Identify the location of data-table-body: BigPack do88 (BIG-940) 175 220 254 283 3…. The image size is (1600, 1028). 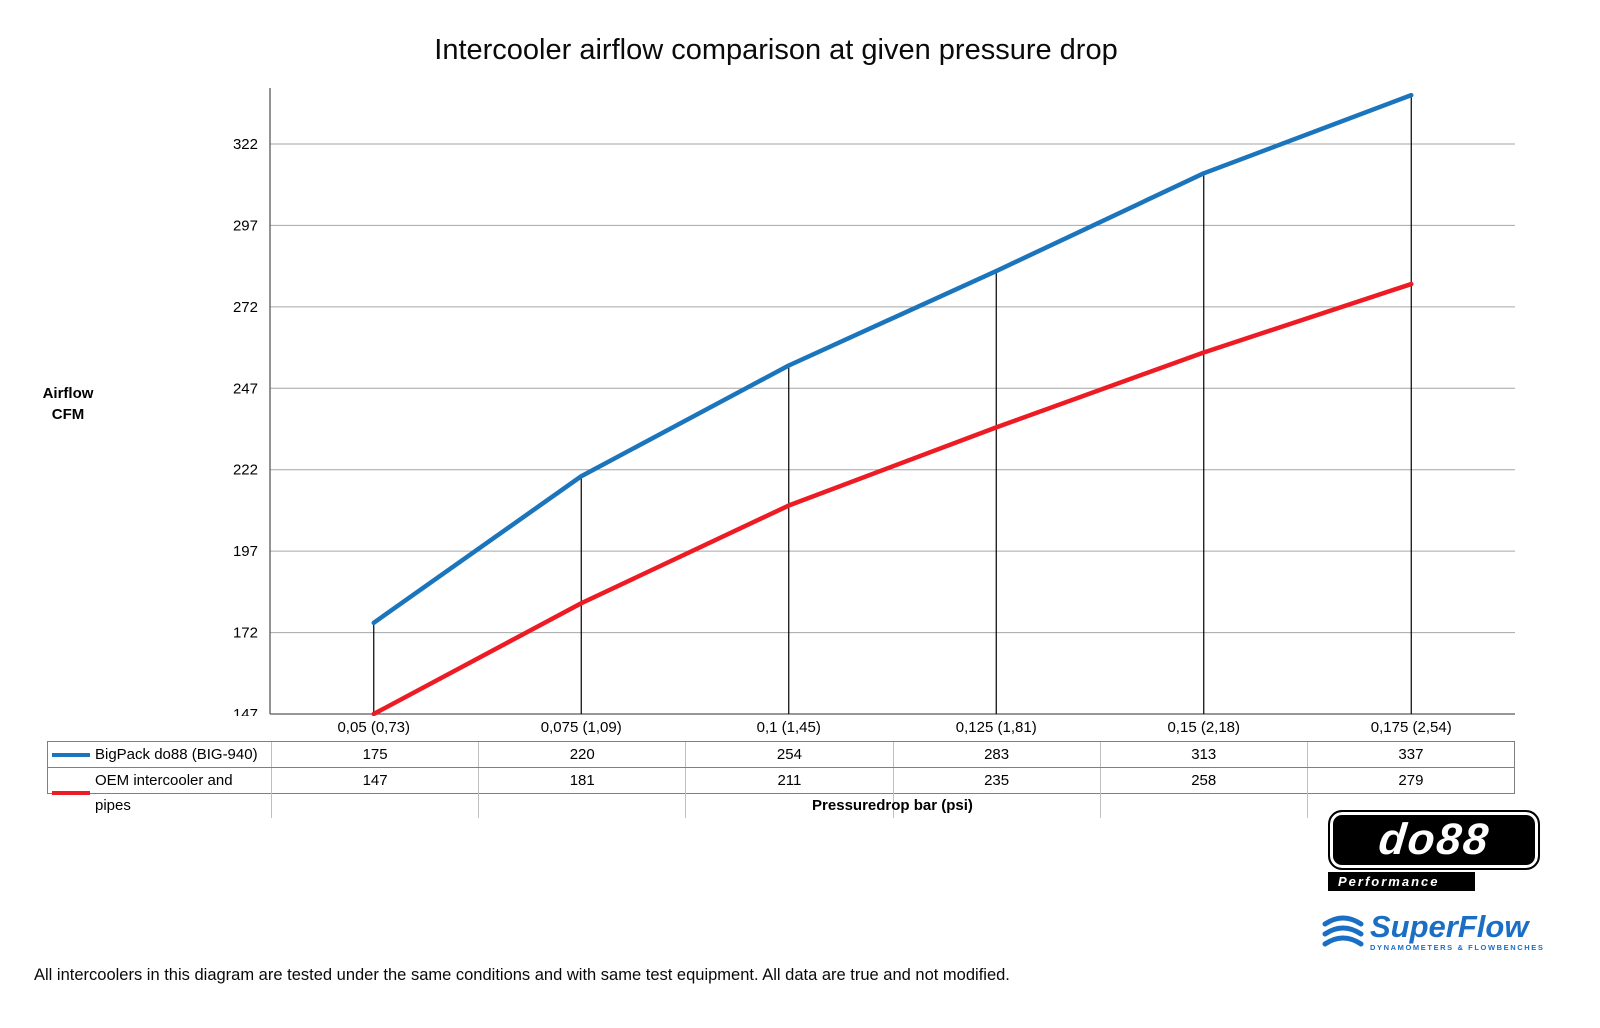
(781, 779).